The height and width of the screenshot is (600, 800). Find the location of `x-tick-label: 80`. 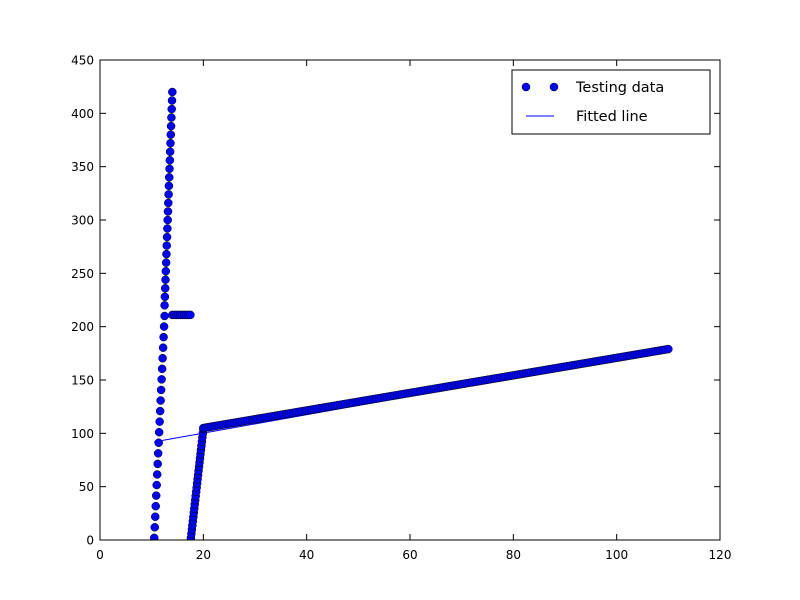

x-tick-label: 80 is located at coordinates (513, 555).